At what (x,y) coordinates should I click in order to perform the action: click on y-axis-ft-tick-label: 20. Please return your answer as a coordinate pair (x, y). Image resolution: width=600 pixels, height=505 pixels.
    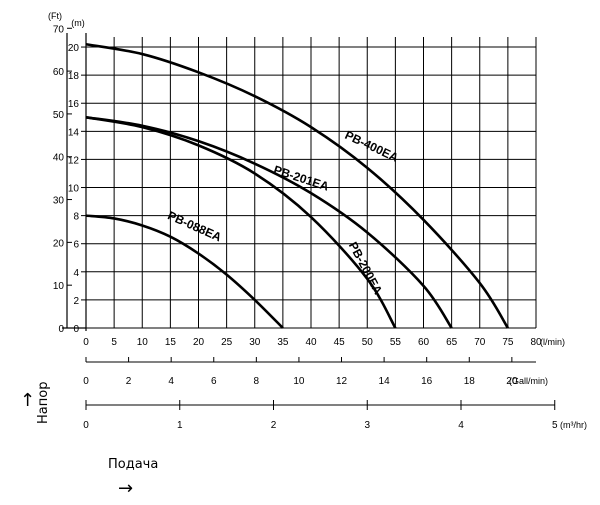
    Looking at the image, I should click on (59, 243).